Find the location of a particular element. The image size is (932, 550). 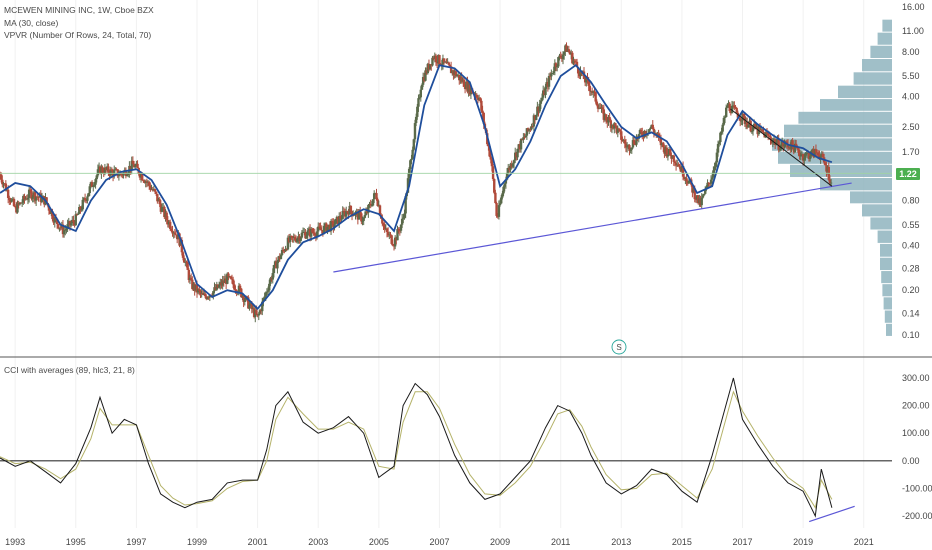

price-tick-label: 11.00 is located at coordinates (913, 31).